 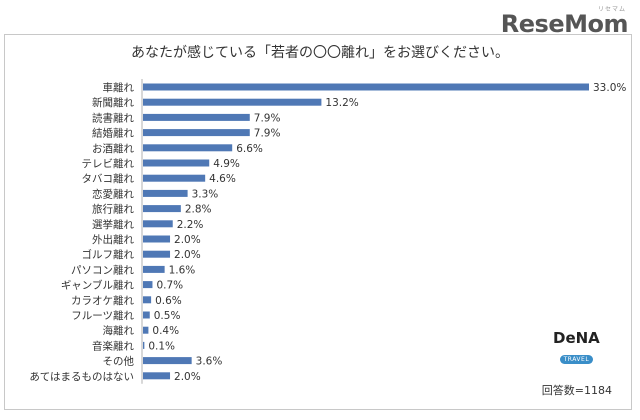 I want to click on category-label: タバコ離れ, so click(x=108, y=178).